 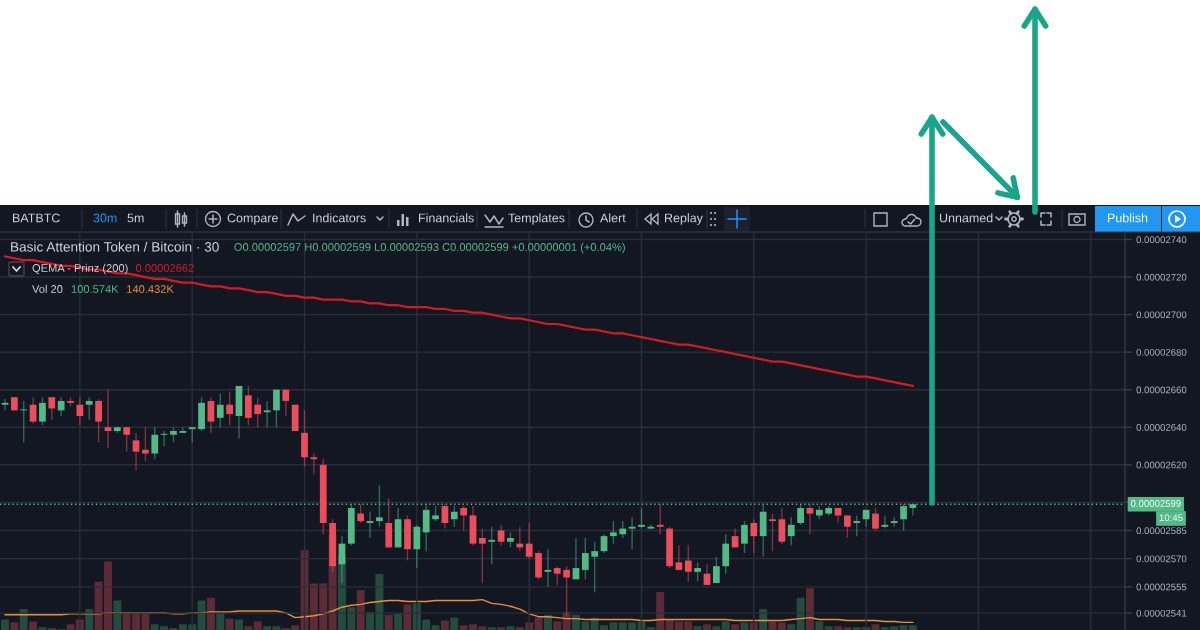 I want to click on y-tick-label: 0.00002585, so click(x=1161, y=531).